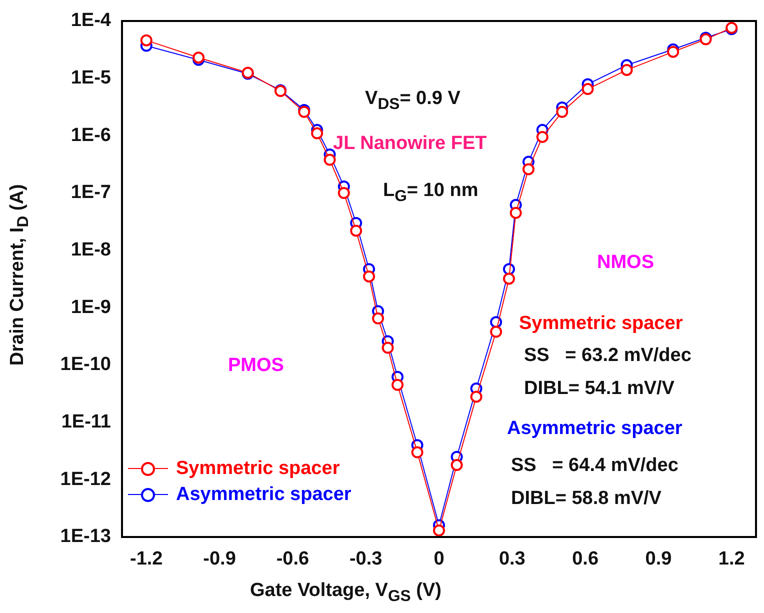 This screenshot has height=613, width=764. I want to click on y-tick-label: 1E-10, so click(85, 365).